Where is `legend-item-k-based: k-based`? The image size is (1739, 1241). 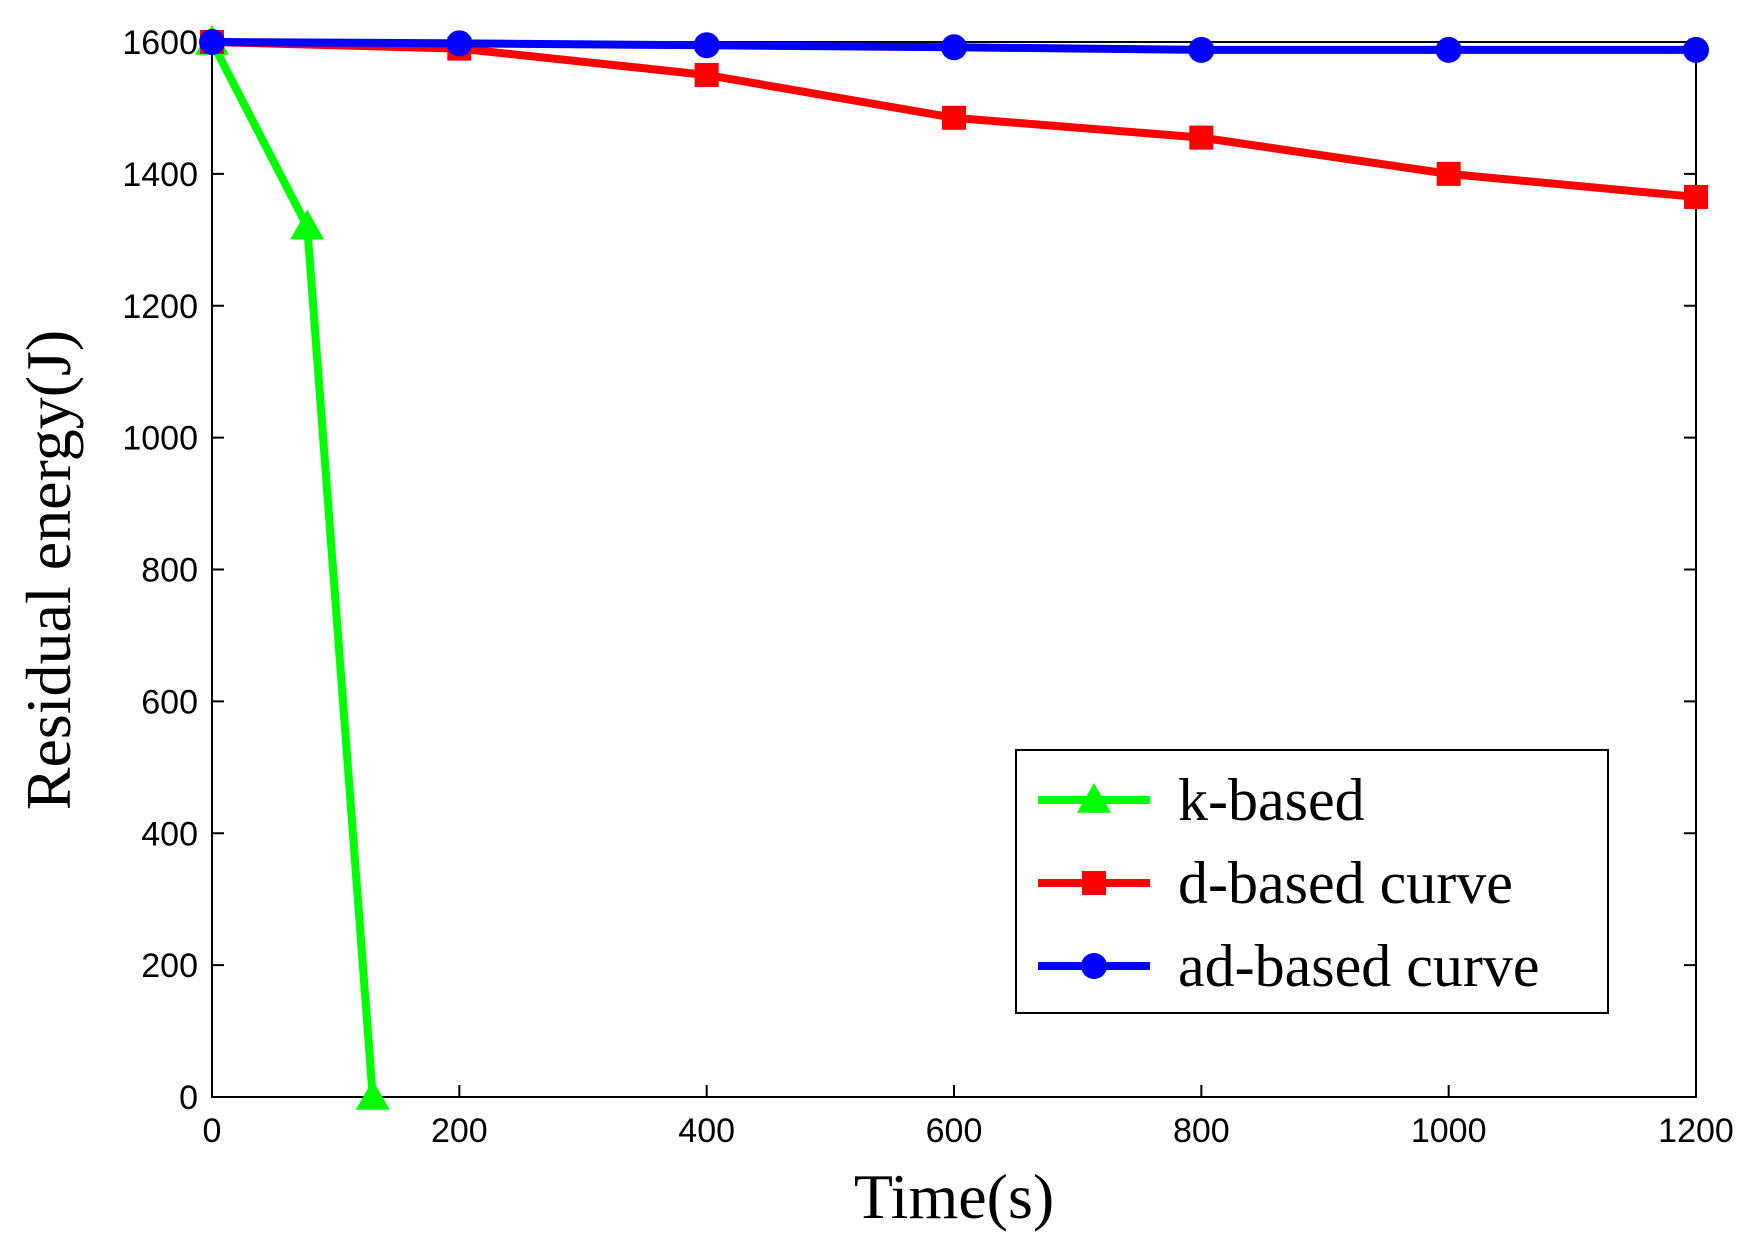
legend-item-k-based: k-based is located at coordinates (1201, 800).